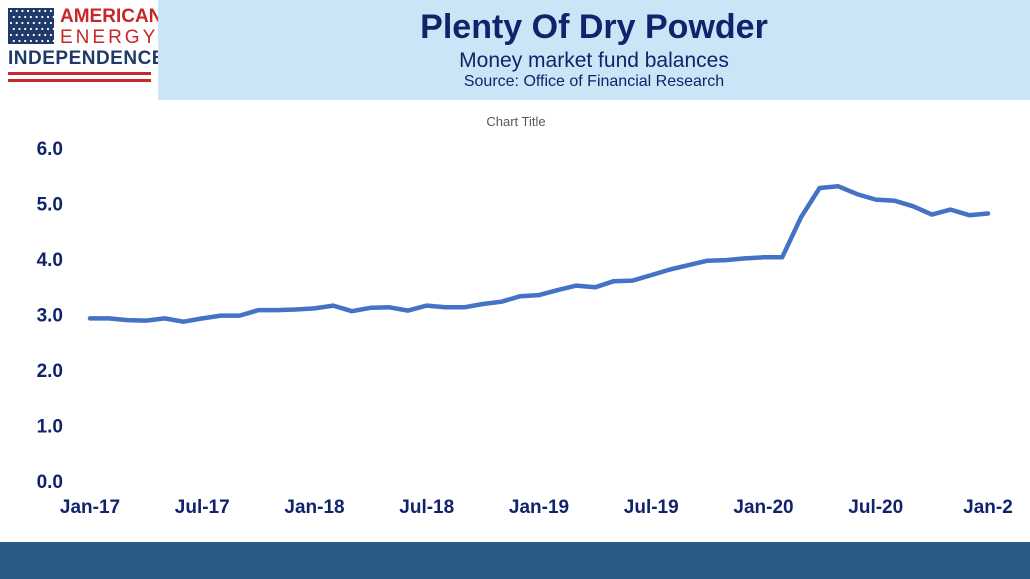 The width and height of the screenshot is (1030, 579). What do you see at coordinates (515, 121) in the screenshot?
I see `chart-title: Chart Title` at bounding box center [515, 121].